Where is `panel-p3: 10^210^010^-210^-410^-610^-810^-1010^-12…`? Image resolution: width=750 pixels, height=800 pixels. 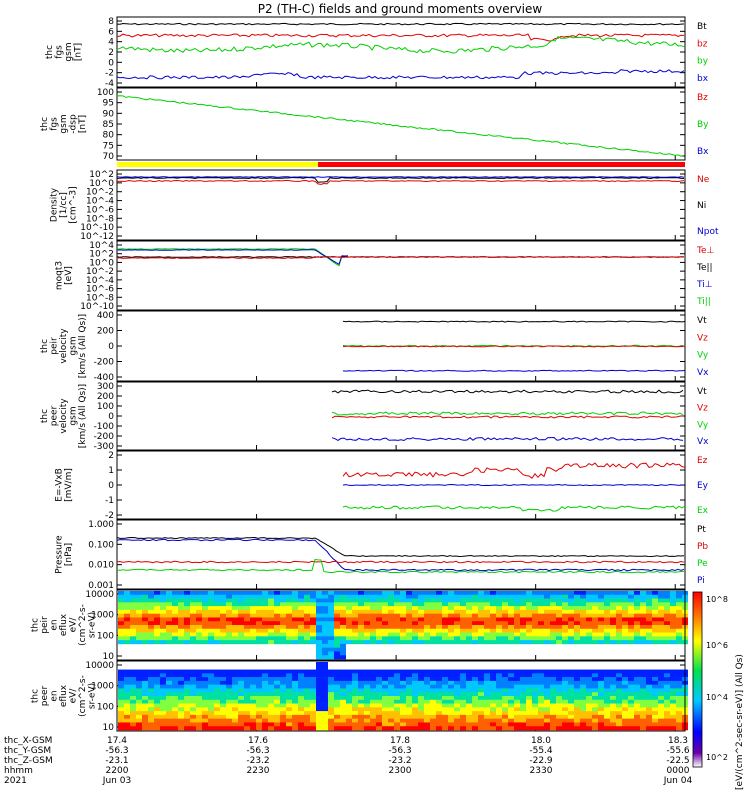 panel-p3: 10^210^010^-210^-410^-610^-810^-1010^-12… is located at coordinates (384, 202).